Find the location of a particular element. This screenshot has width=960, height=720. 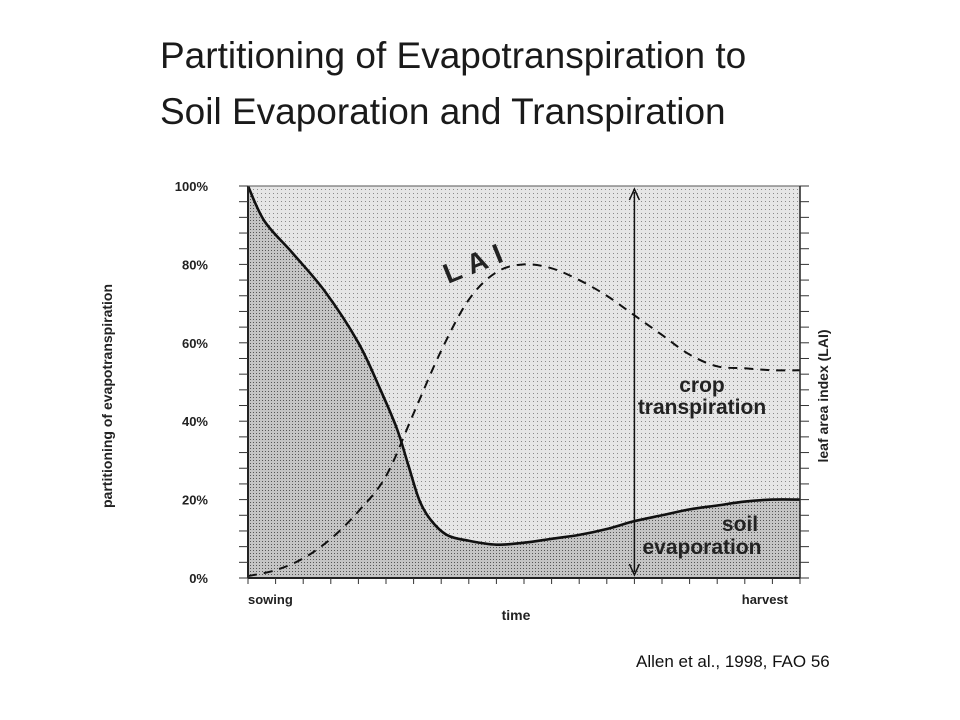

title-line-2: Soil Evaporation and Transpiration is located at coordinates (443, 111).